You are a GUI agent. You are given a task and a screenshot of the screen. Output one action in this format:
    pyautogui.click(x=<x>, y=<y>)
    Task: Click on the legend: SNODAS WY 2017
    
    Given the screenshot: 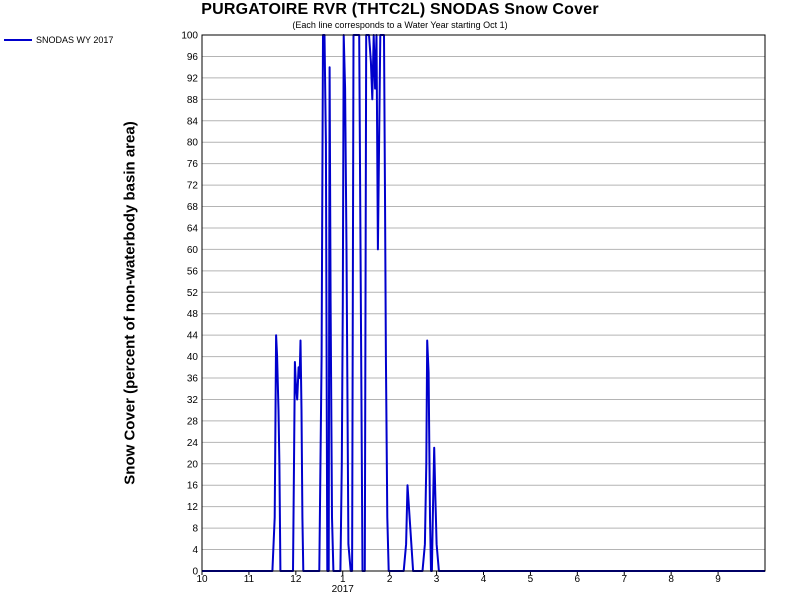 What is the action you would take?
    pyautogui.click(x=58, y=40)
    